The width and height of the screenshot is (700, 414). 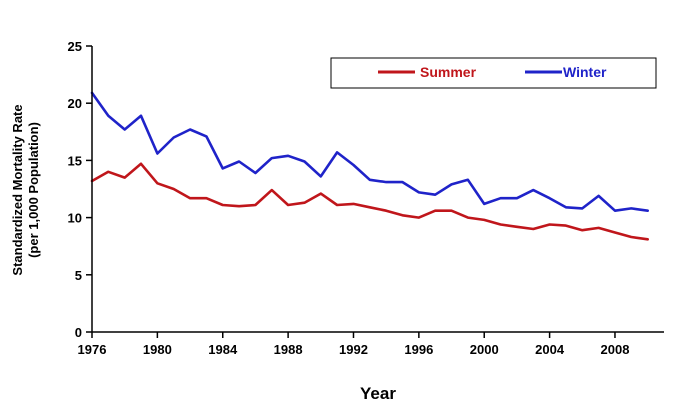 What do you see at coordinates (484, 349) in the screenshot?
I see `x-tick-label: 2000` at bounding box center [484, 349].